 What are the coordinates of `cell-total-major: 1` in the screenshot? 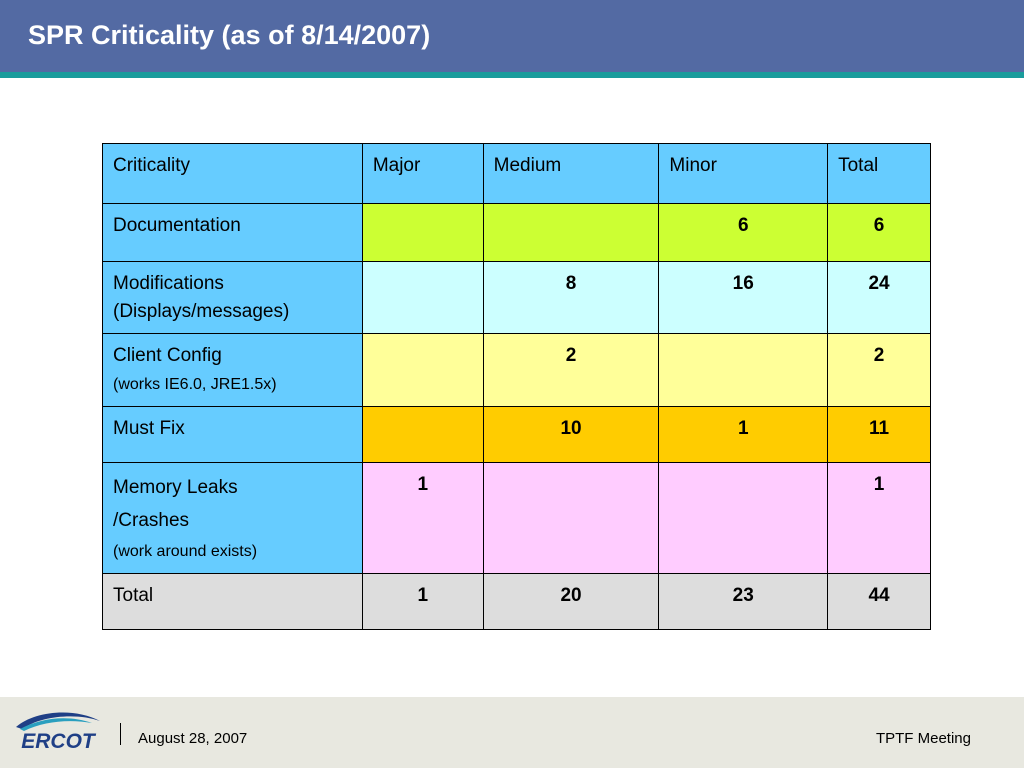 It's located at (422, 601).